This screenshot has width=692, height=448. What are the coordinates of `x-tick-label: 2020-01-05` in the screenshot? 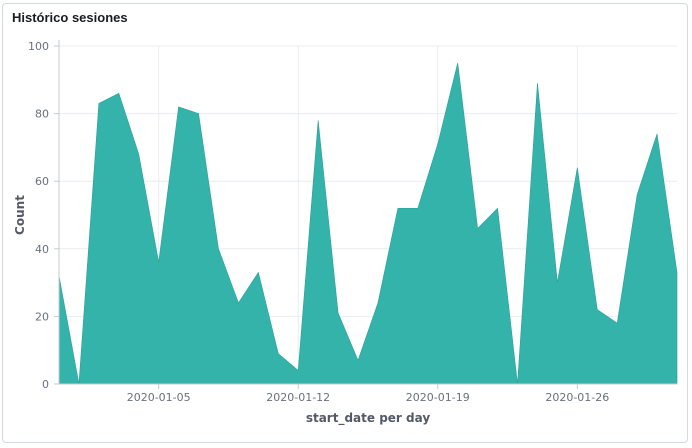 It's located at (159, 397).